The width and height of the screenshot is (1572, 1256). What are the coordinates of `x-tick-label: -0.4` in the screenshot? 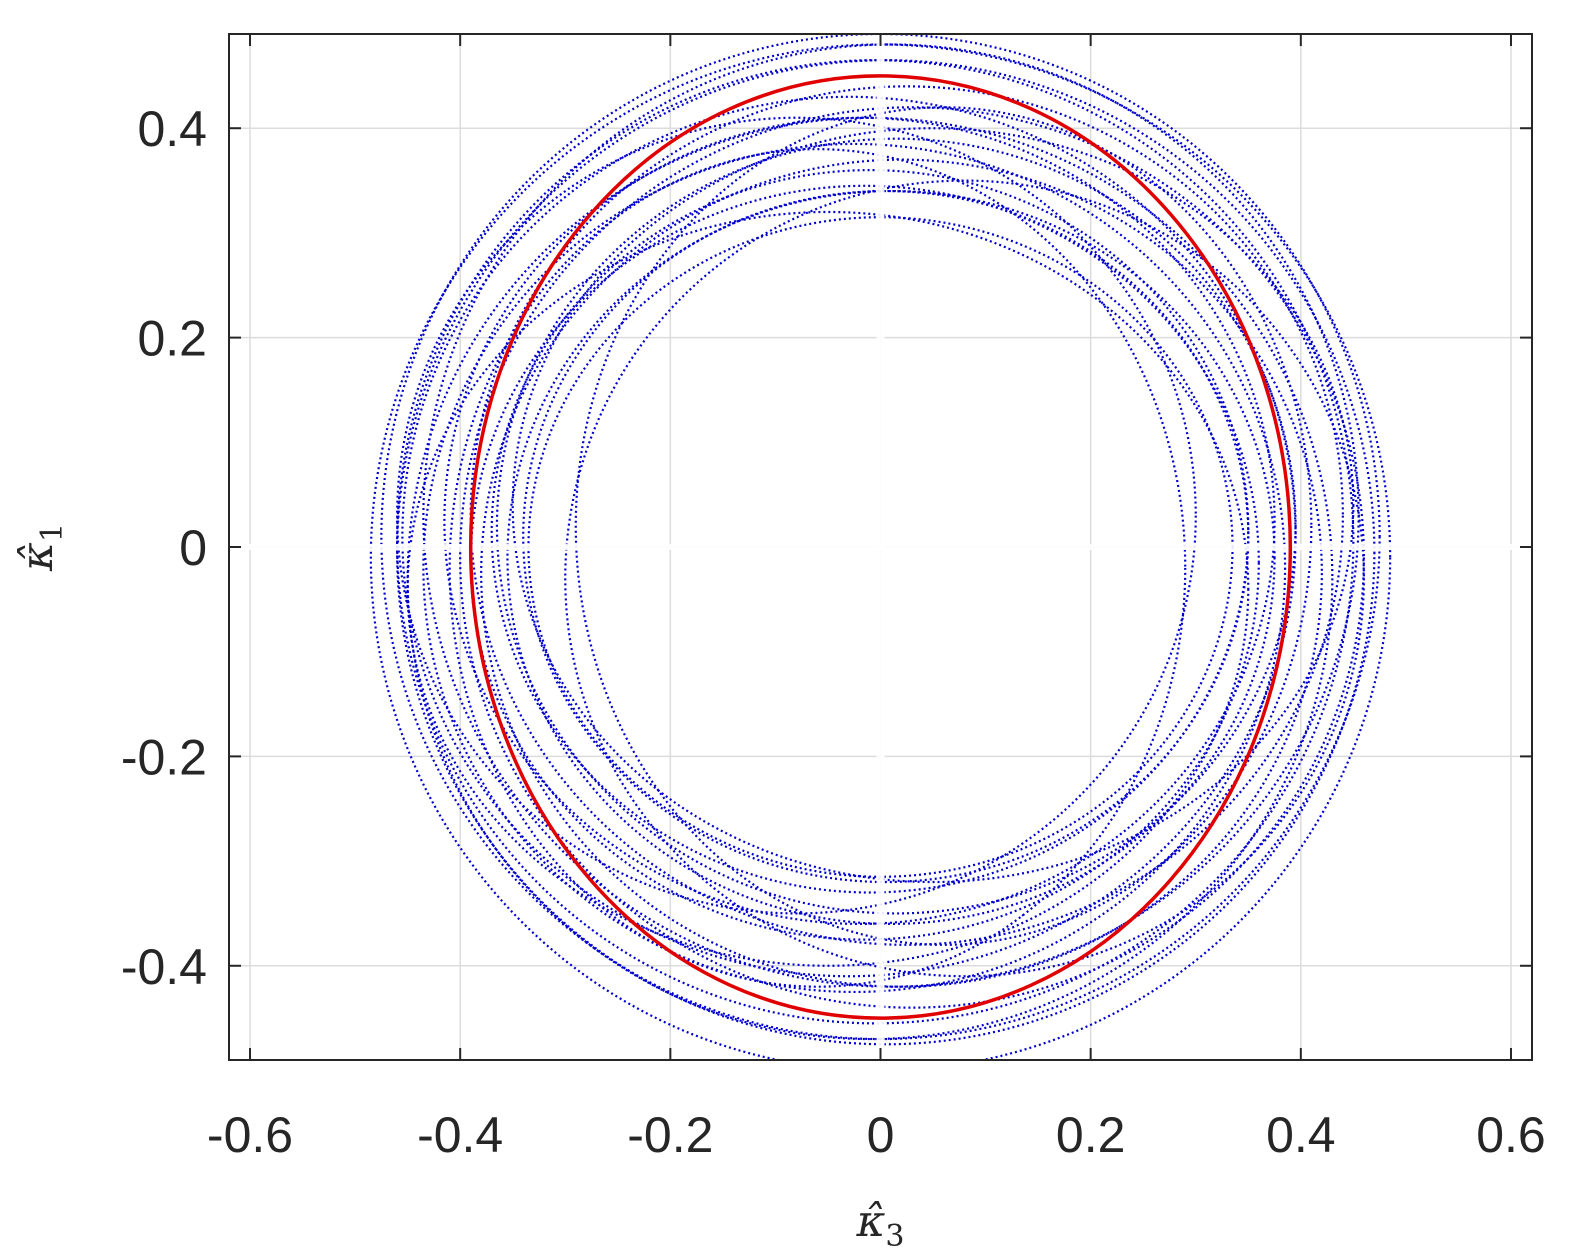 It's located at (460, 1135).